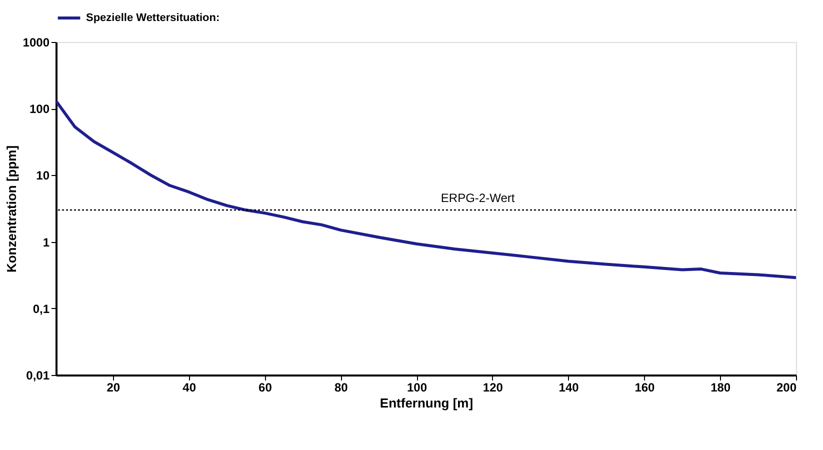  What do you see at coordinates (720, 387) in the screenshot?
I see `x-tick-label: 180` at bounding box center [720, 387].